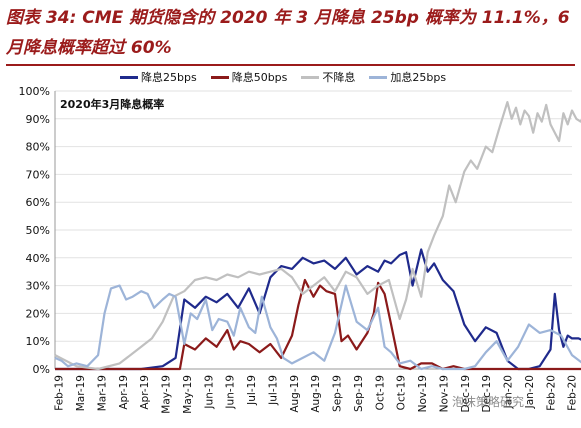 This screenshot has width=581, height=428. I want to click on legend-swatch-nocut, so click(310, 77).